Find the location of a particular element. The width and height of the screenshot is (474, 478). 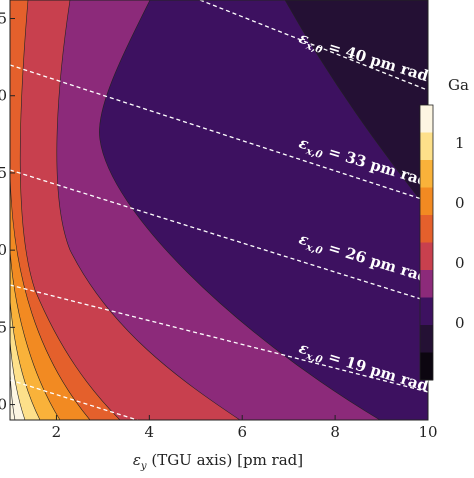

x-axis-label: εy (TGU axis) [pm rad] is located at coordinates (218, 461).